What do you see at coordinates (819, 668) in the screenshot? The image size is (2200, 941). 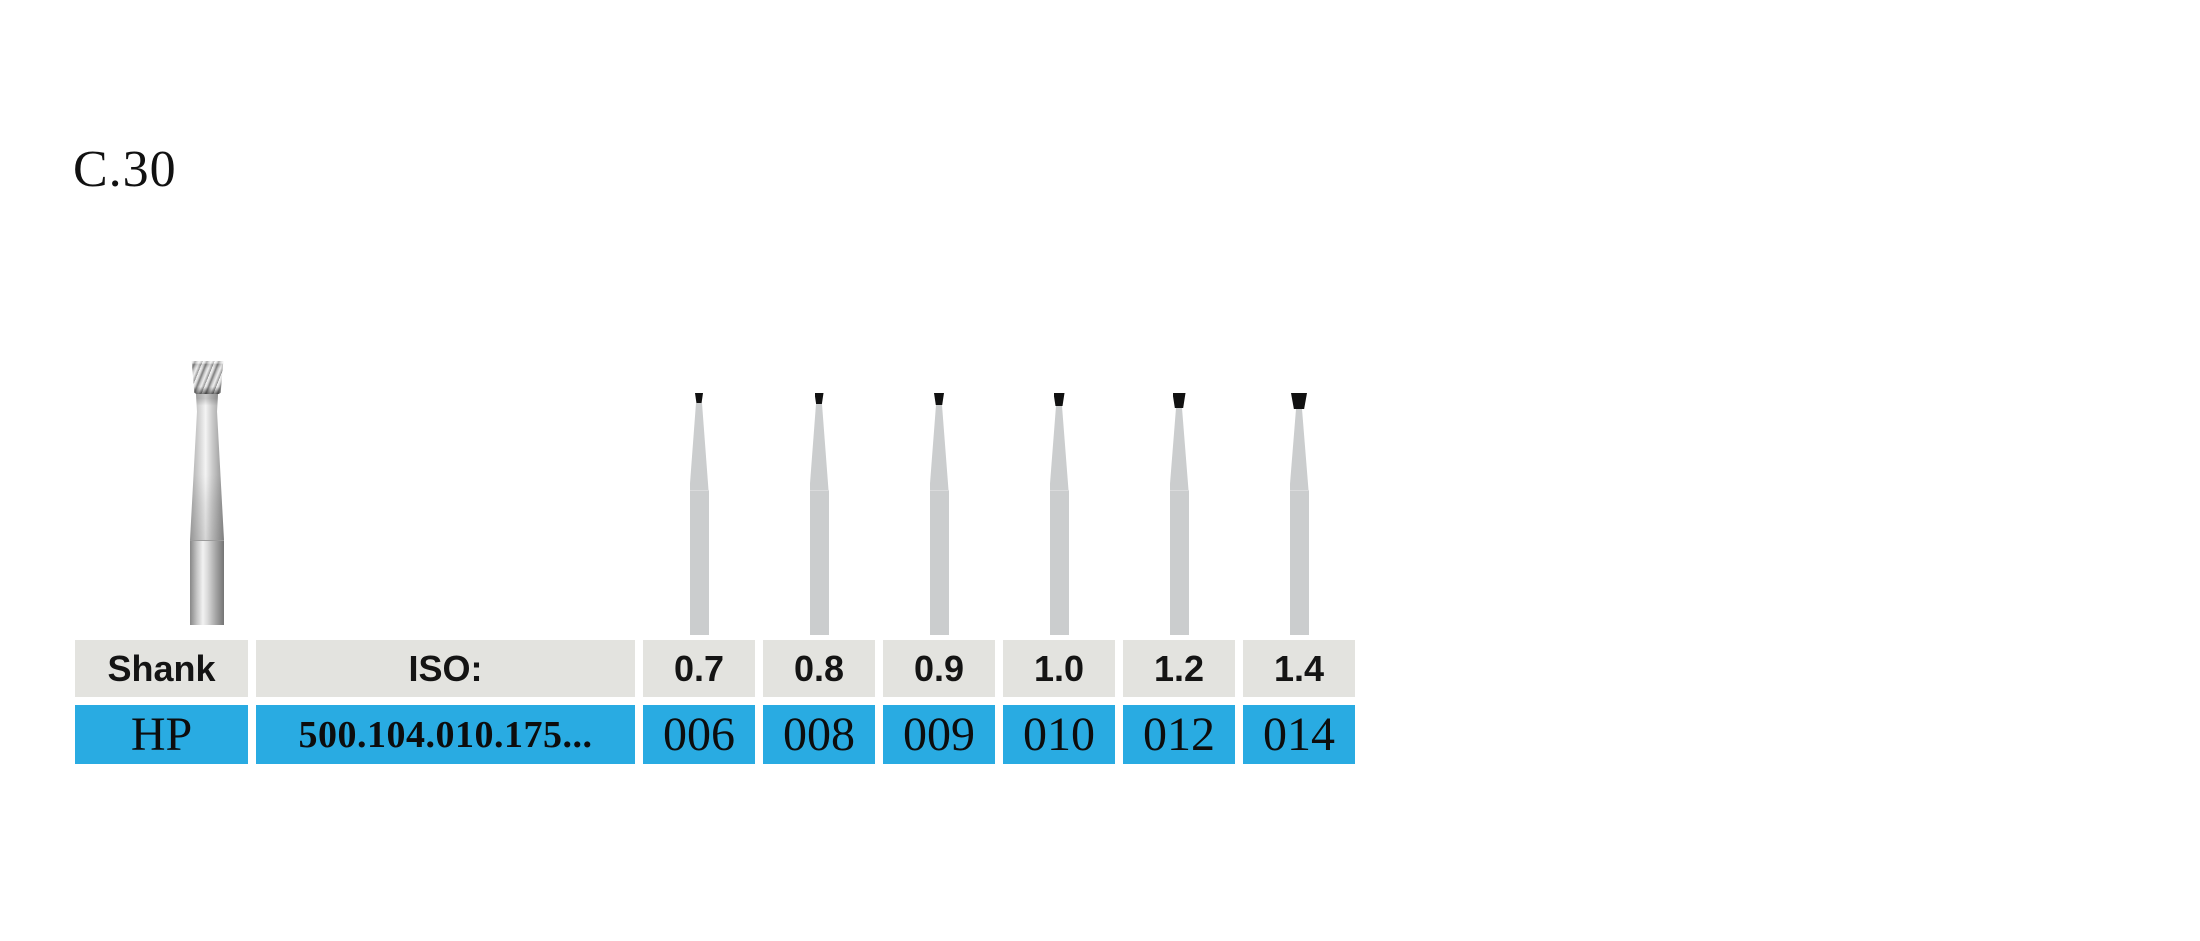 I see `size-header: 0.8` at bounding box center [819, 668].